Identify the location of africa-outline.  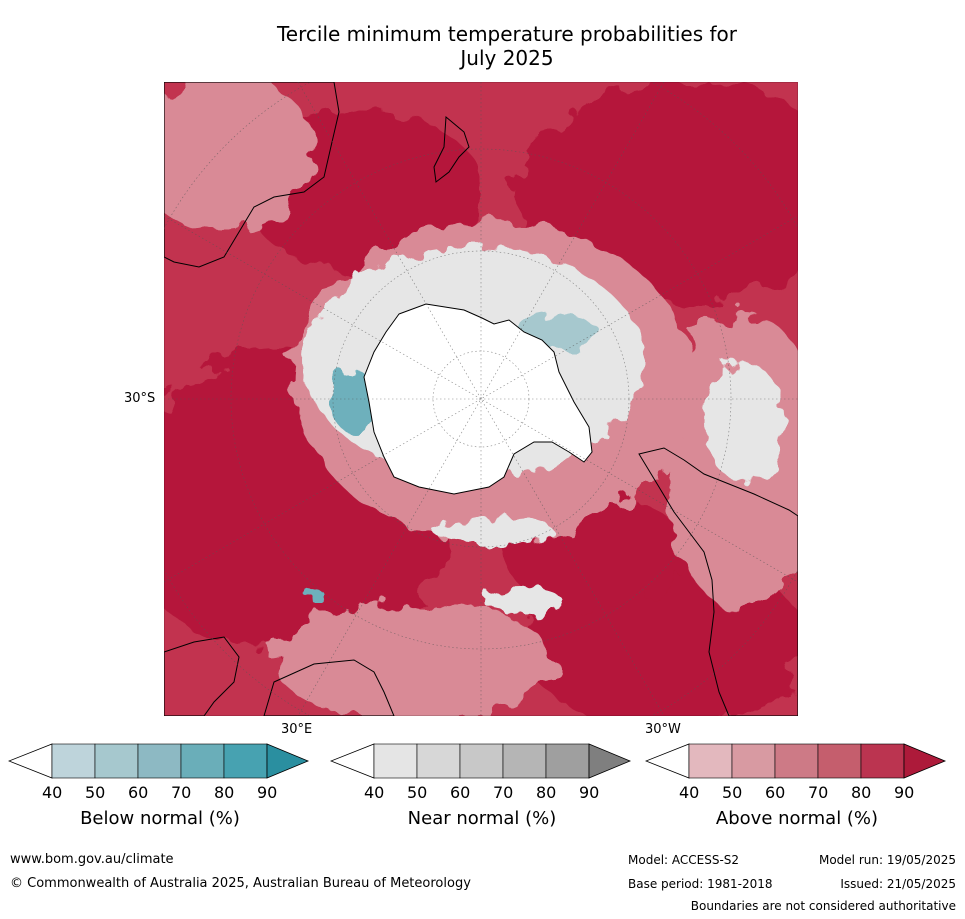
(202, 676).